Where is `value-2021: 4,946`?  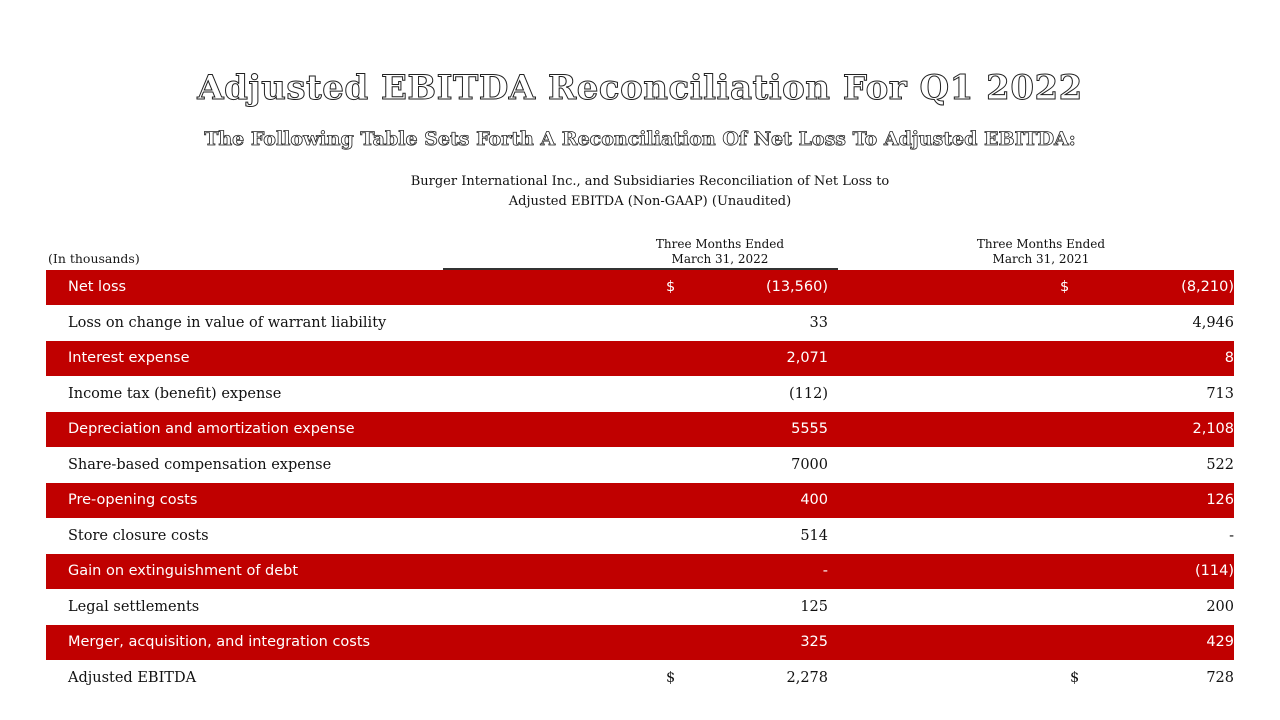 value-2021: 4,946 is located at coordinates (1213, 323).